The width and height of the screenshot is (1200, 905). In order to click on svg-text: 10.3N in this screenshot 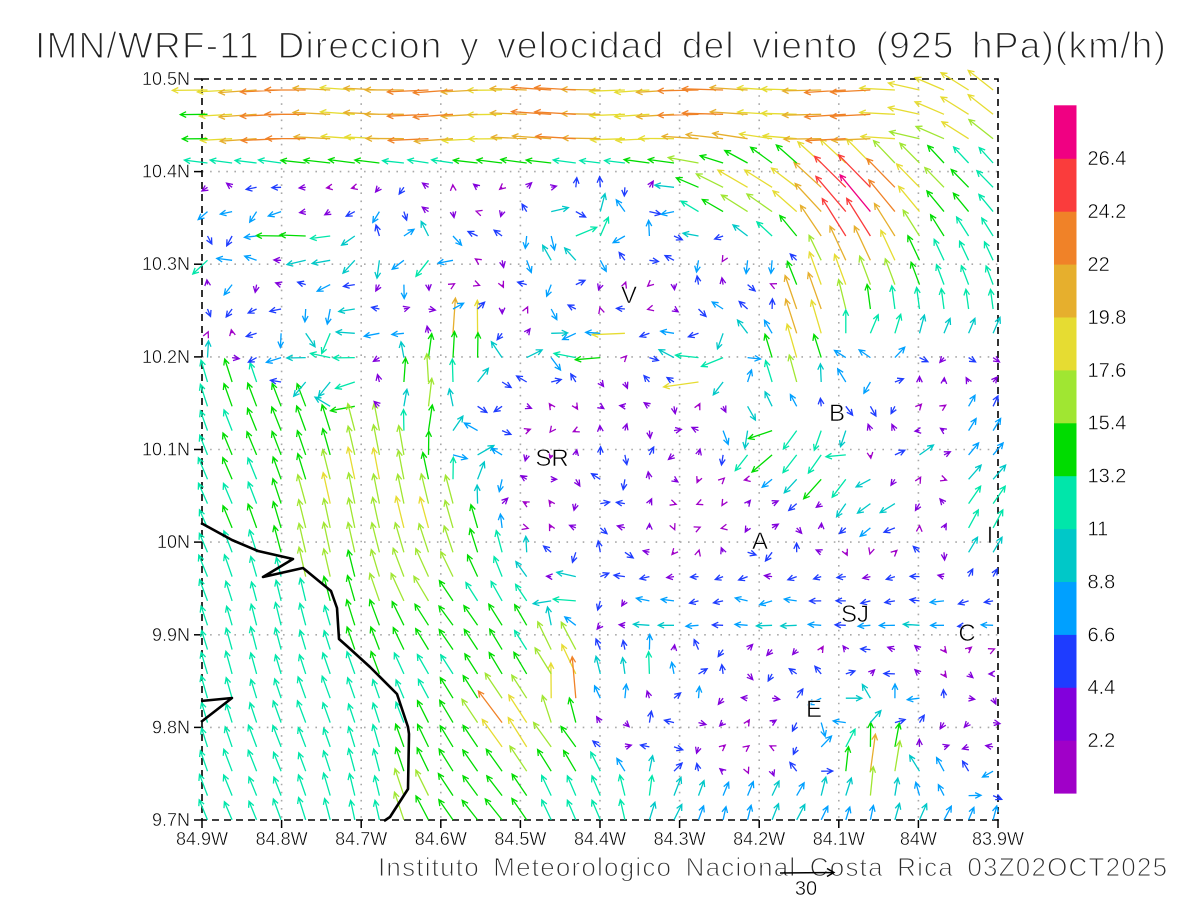, I will do `click(166, 264)`.